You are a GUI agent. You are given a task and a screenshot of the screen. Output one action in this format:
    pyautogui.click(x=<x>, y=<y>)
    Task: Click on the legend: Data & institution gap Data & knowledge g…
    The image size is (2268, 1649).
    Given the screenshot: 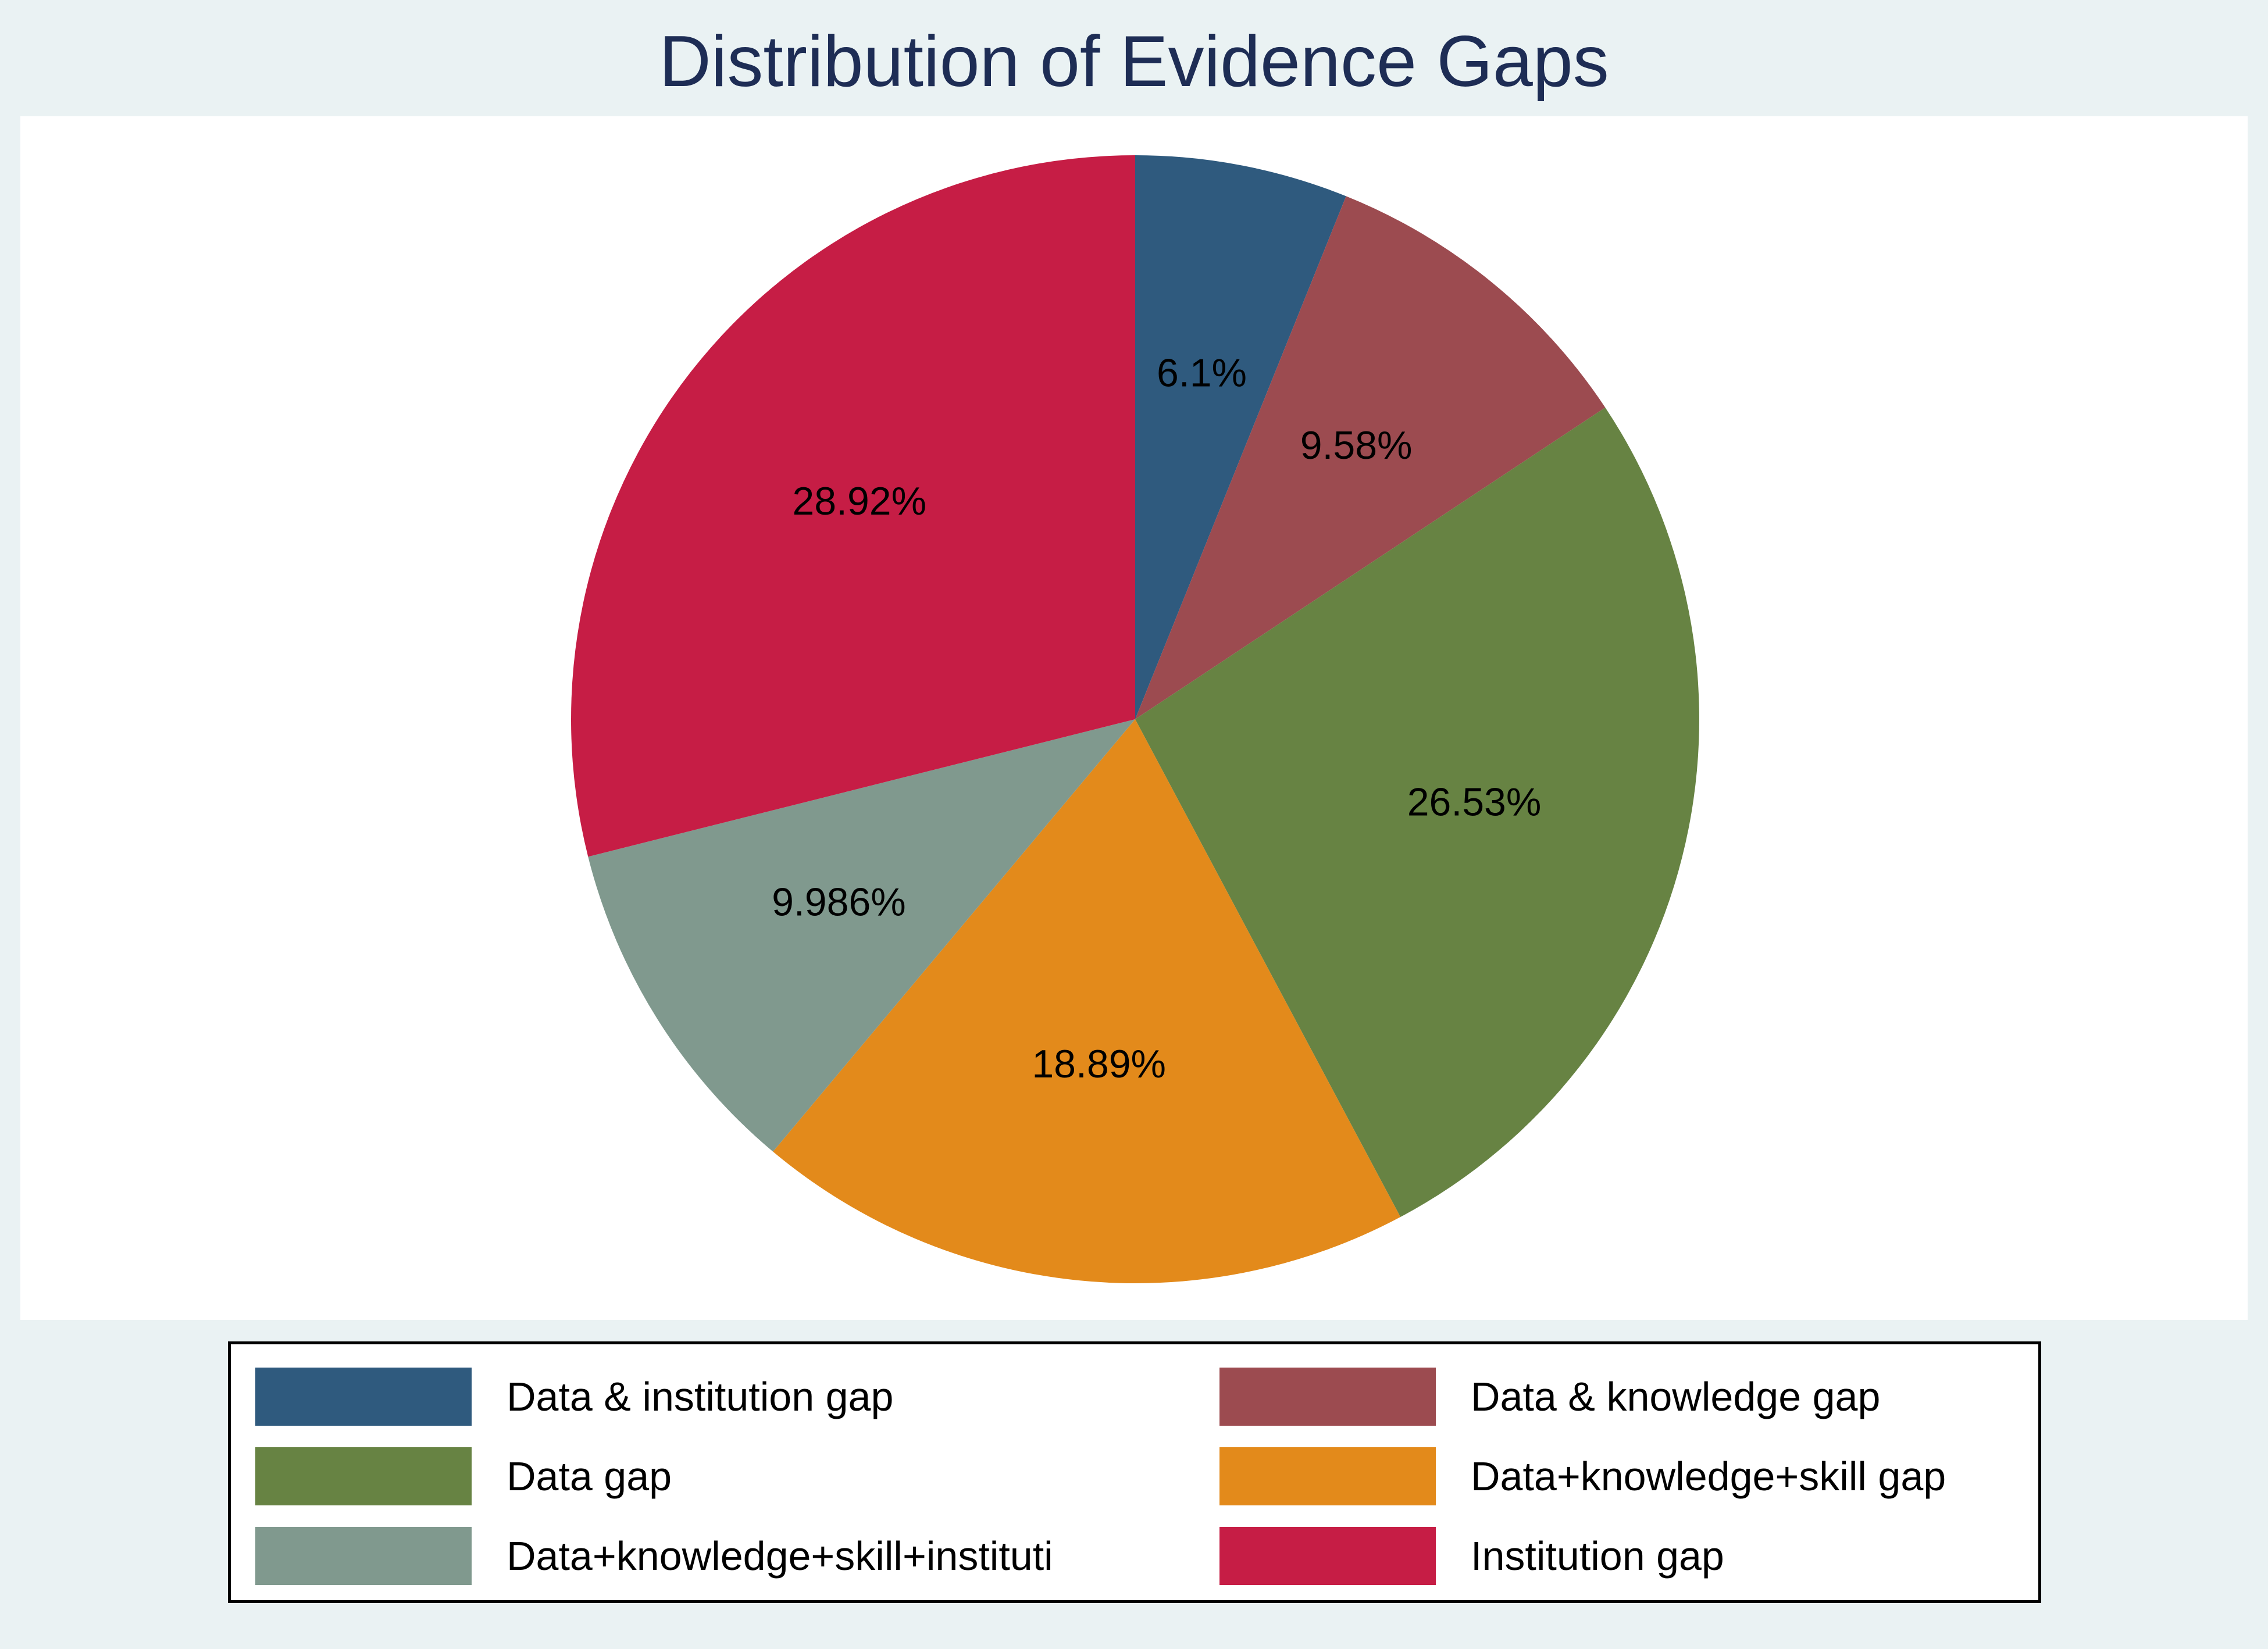 What is the action you would take?
    pyautogui.click(x=1134, y=1472)
    